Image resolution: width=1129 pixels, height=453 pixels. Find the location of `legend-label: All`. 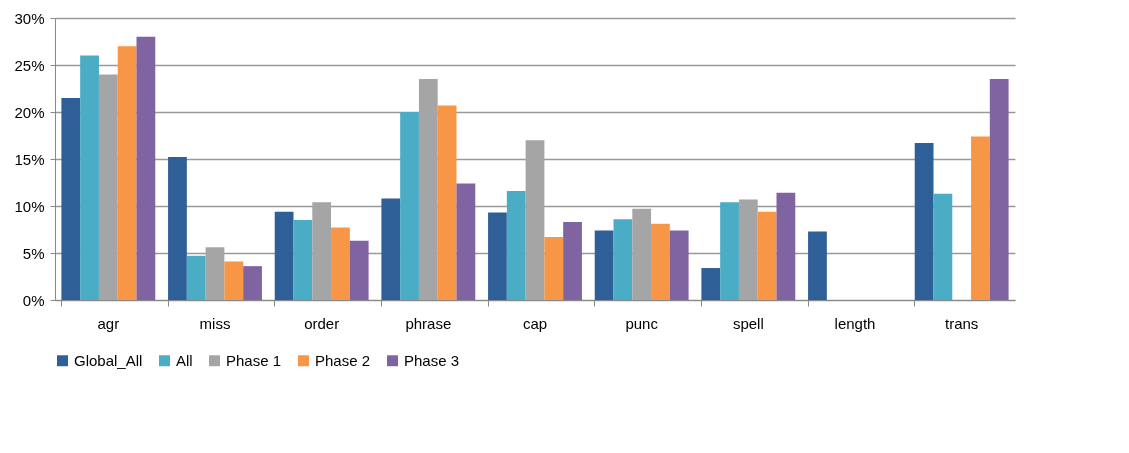

legend-label: All is located at coordinates (184, 360).